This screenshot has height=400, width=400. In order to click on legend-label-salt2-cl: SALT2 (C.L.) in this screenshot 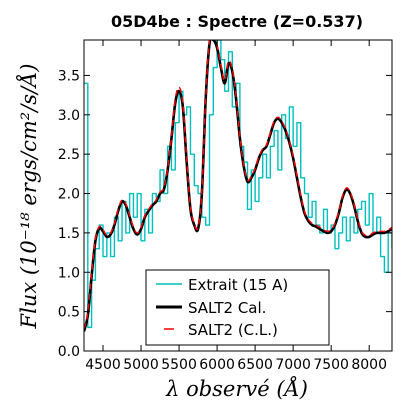, I will do `click(233, 330)`.